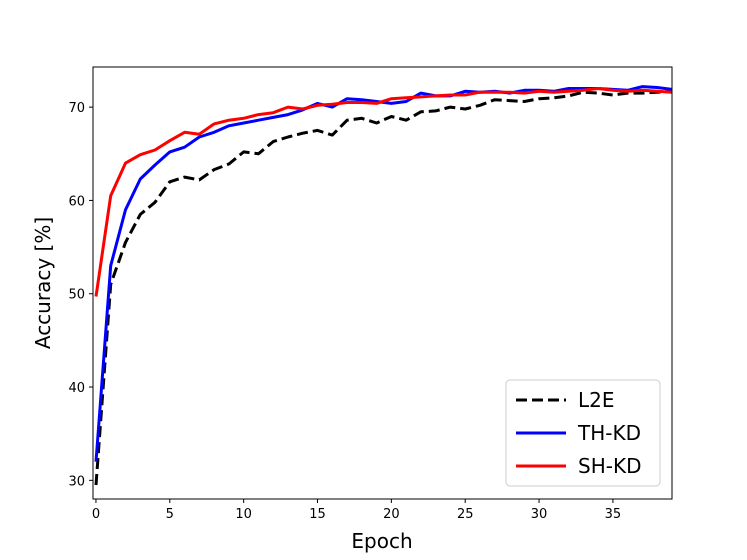 This screenshot has height=560, width=747. What do you see at coordinates (356, 510) in the screenshot?
I see `x-axis: 0 5 10 15 20 25 30 35` at bounding box center [356, 510].